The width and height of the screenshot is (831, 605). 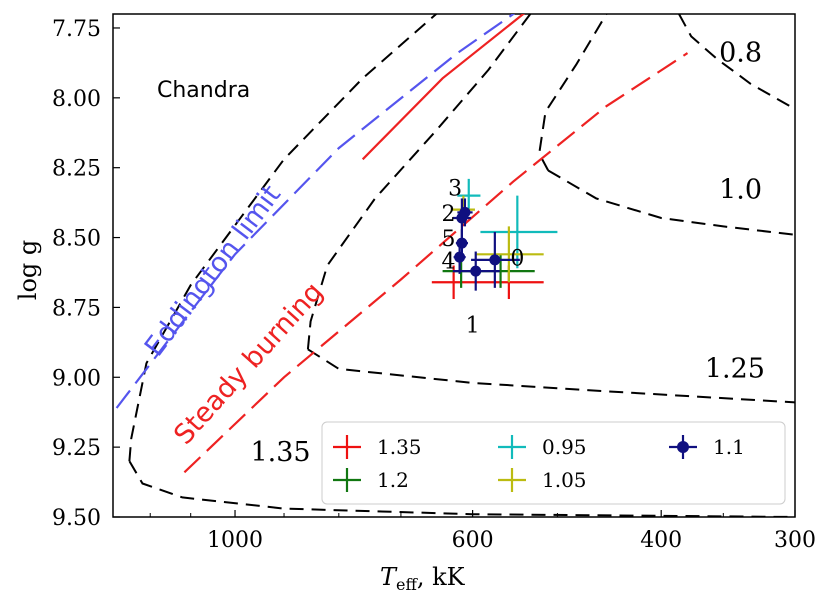 I want to click on marker-1.1-3, so click(x=465, y=212).